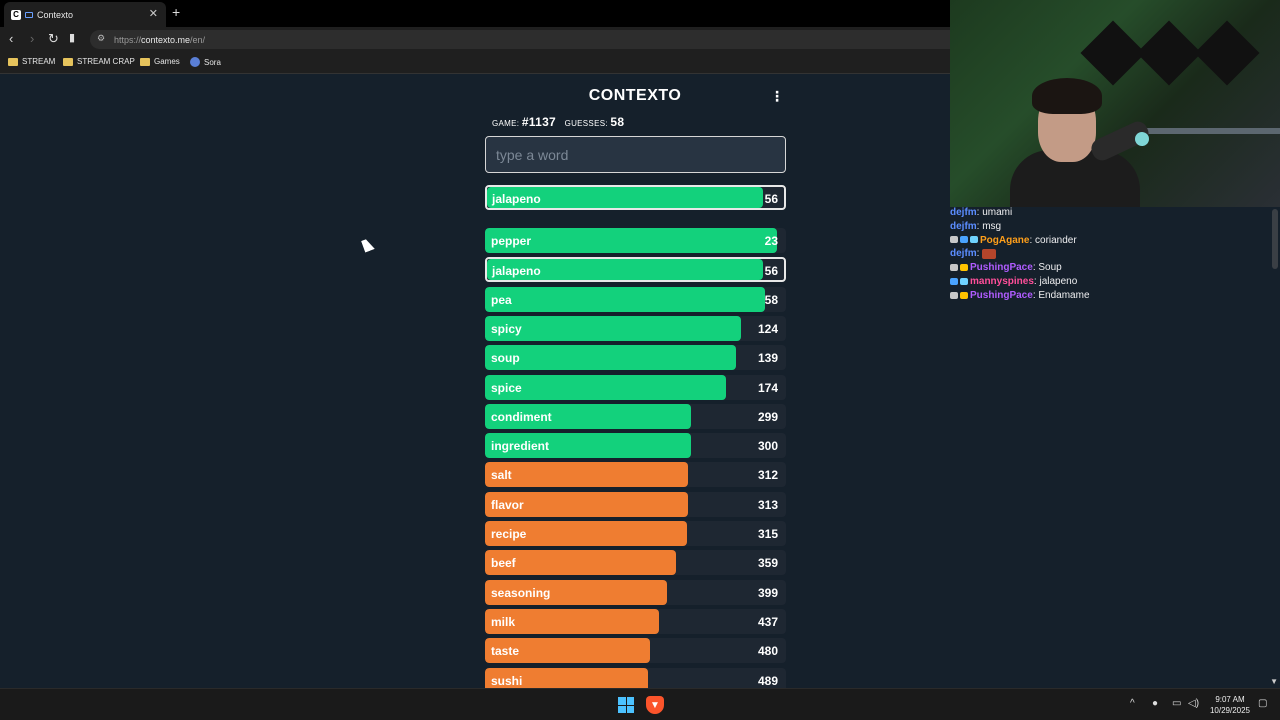 Image resolution: width=1280 pixels, height=720 pixels. What do you see at coordinates (521, 592) in the screenshot?
I see `guess-word: seasoning` at bounding box center [521, 592].